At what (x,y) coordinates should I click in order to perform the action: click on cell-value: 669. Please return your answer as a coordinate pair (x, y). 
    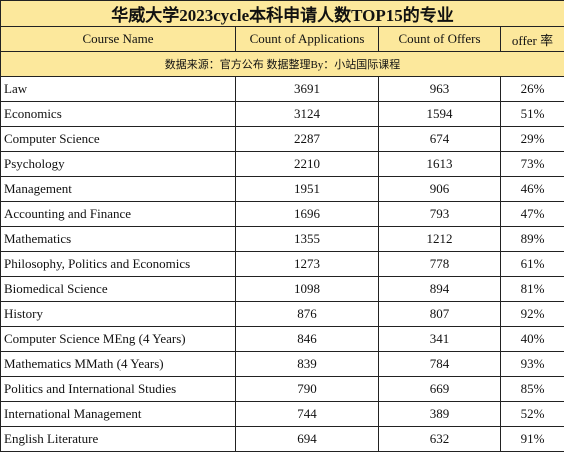
    Looking at the image, I should click on (440, 389).